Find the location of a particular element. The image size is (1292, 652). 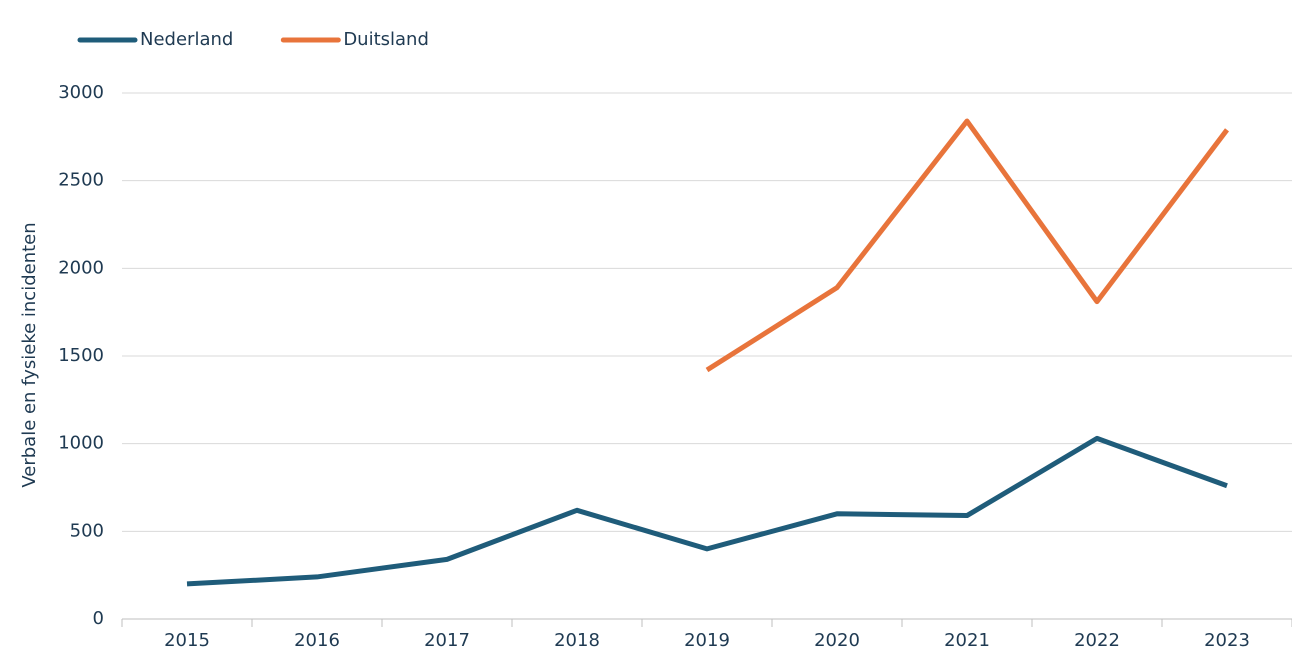

x-tick-label: 2015 is located at coordinates (187, 640).